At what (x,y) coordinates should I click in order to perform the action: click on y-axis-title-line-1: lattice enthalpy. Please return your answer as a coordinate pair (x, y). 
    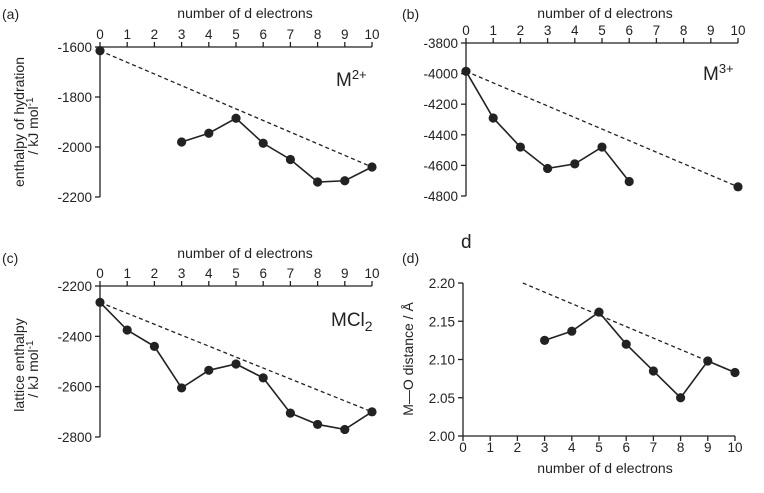
    Looking at the image, I should click on (19, 364).